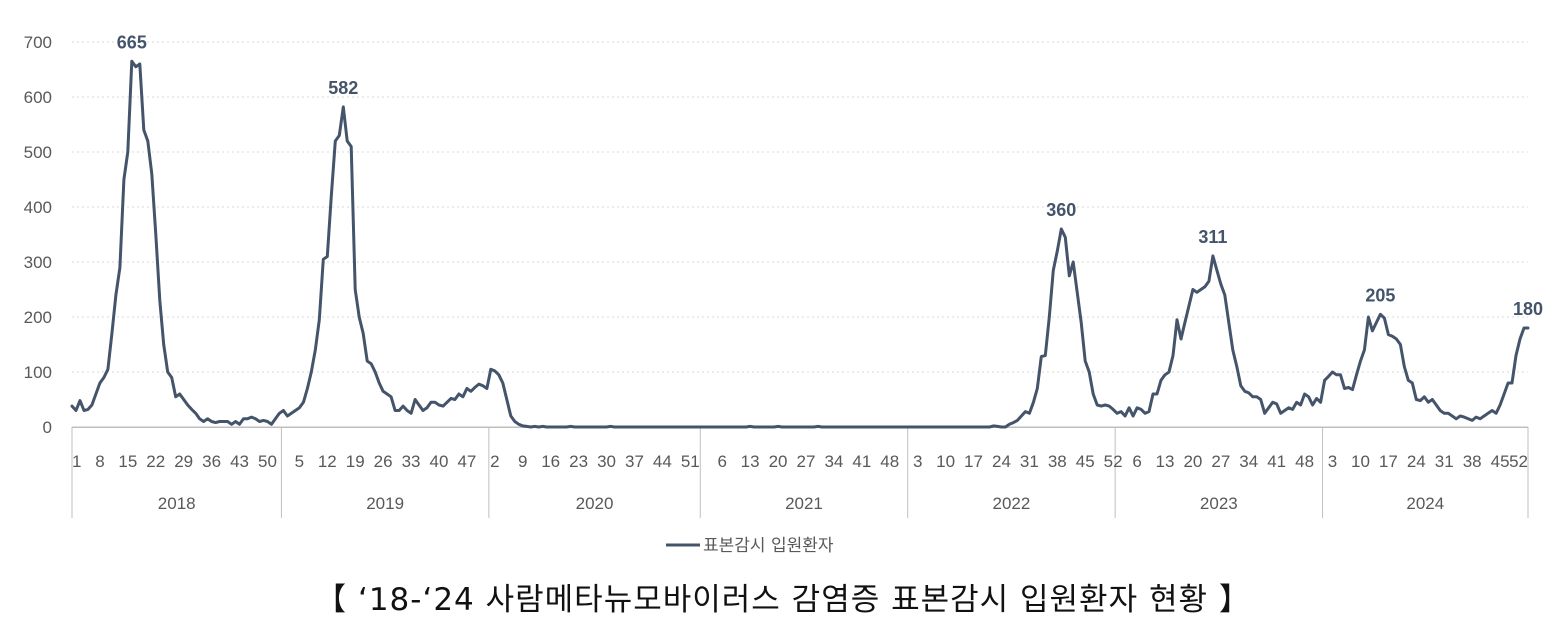  I want to click on y-tick-label: 0, so click(47, 427).